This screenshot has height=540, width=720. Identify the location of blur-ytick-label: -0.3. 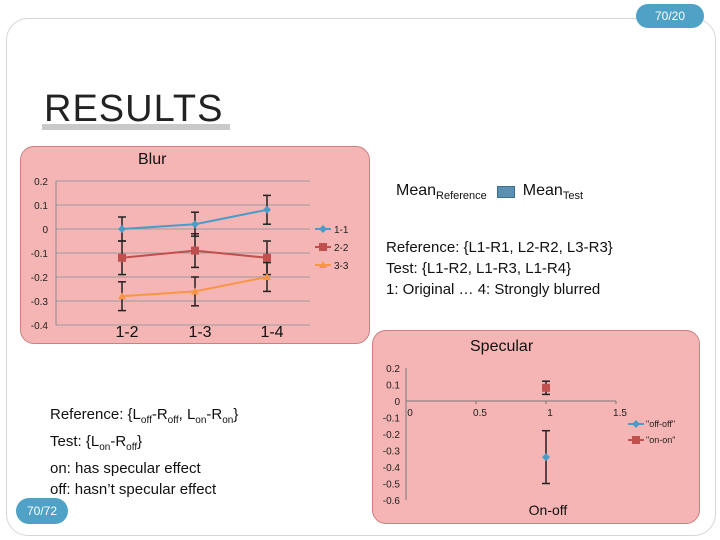
(40, 302).